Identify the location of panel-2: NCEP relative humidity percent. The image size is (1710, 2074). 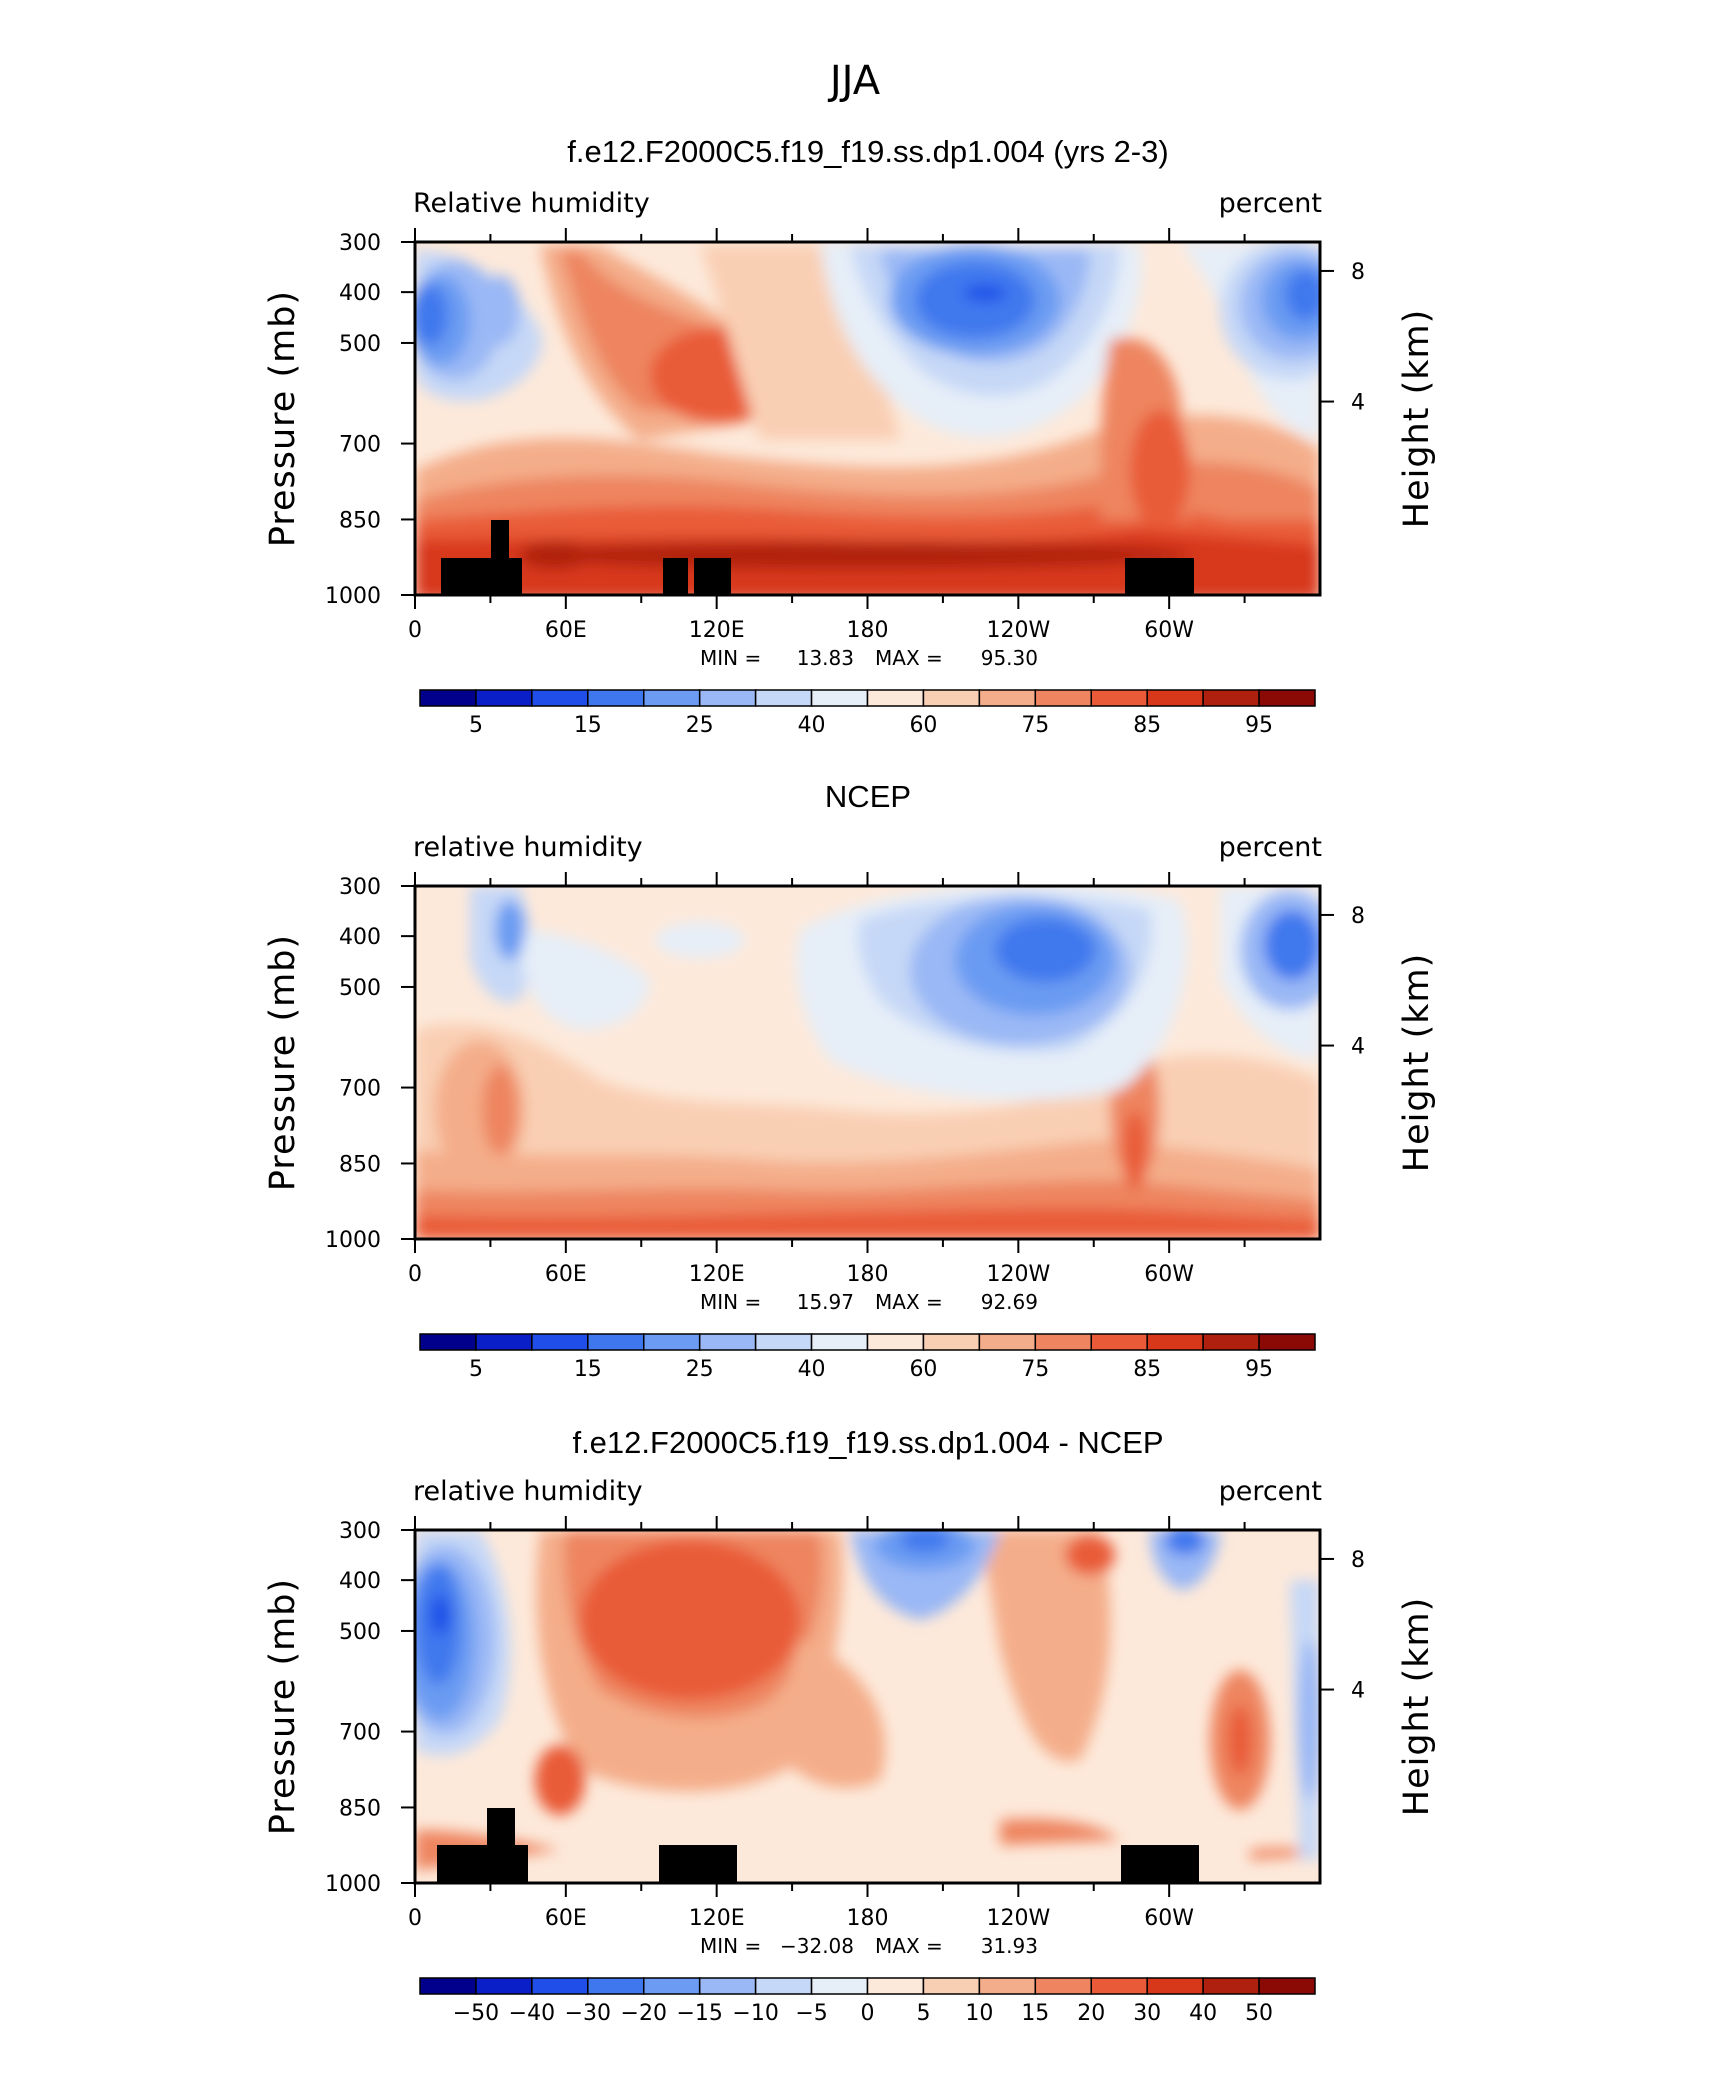
(867, 1009).